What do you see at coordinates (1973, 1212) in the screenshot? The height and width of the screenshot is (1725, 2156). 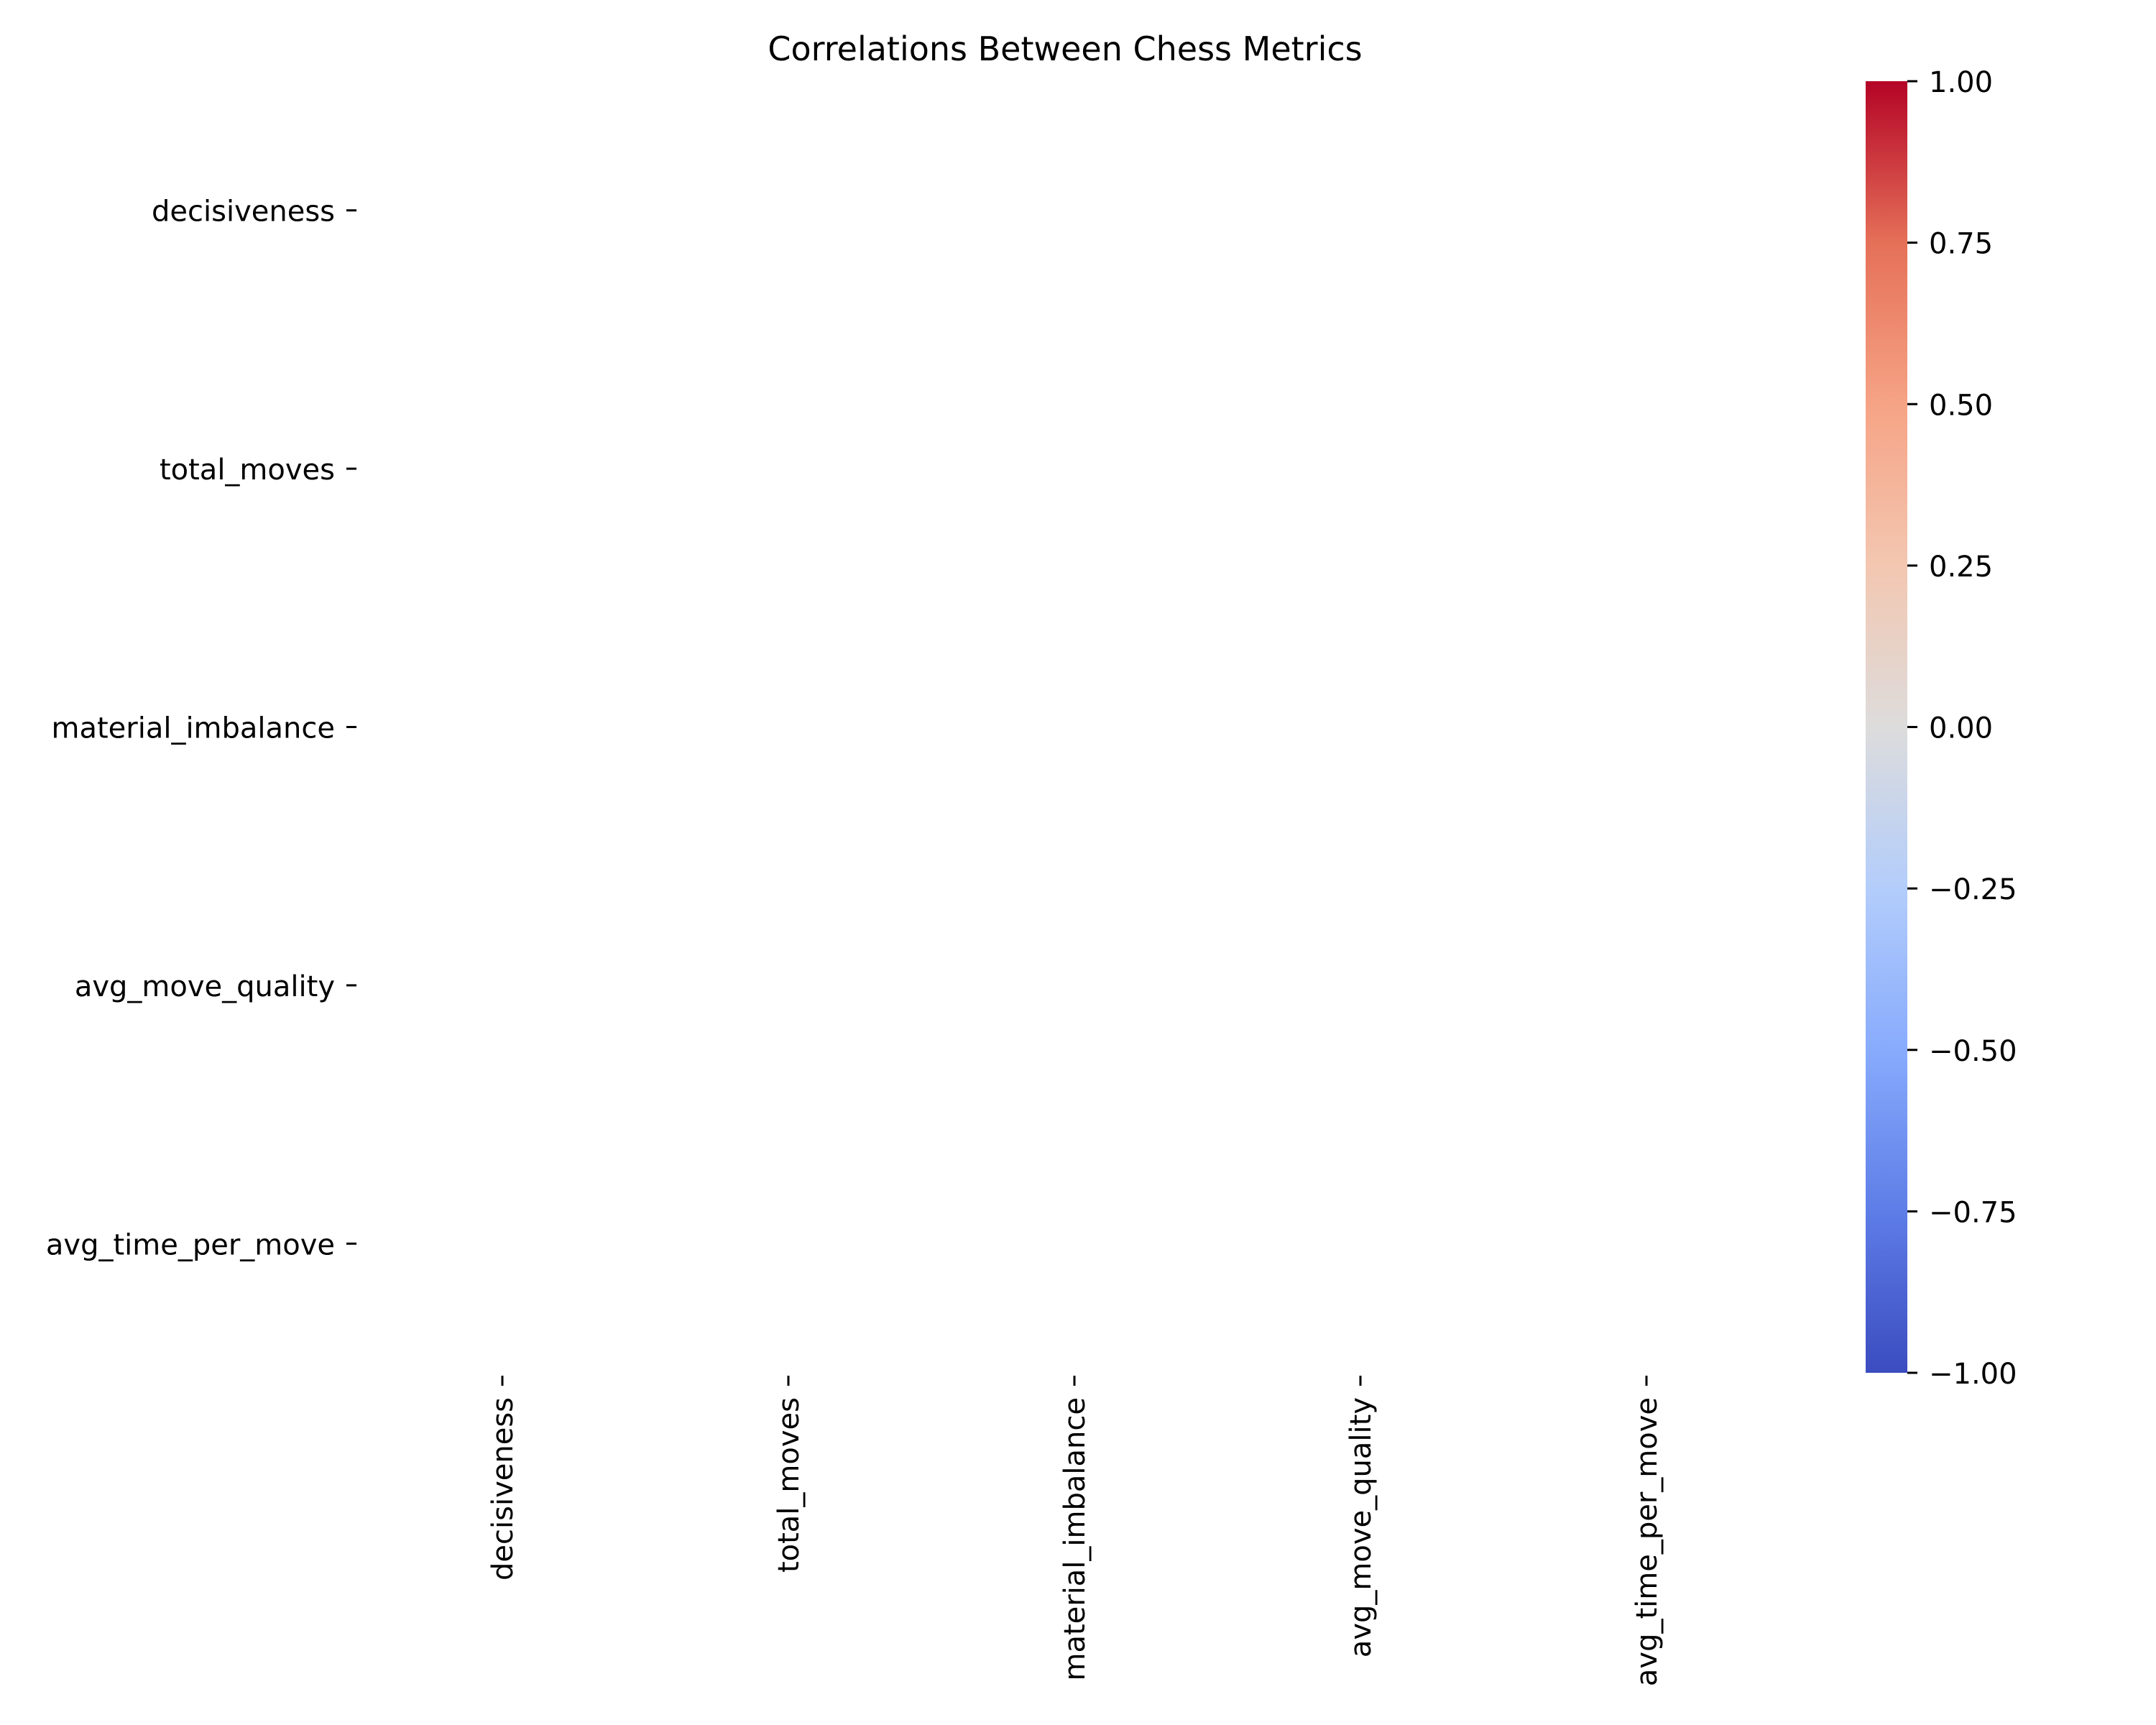 I see `colorbar-tick-label: −0.75` at bounding box center [1973, 1212].